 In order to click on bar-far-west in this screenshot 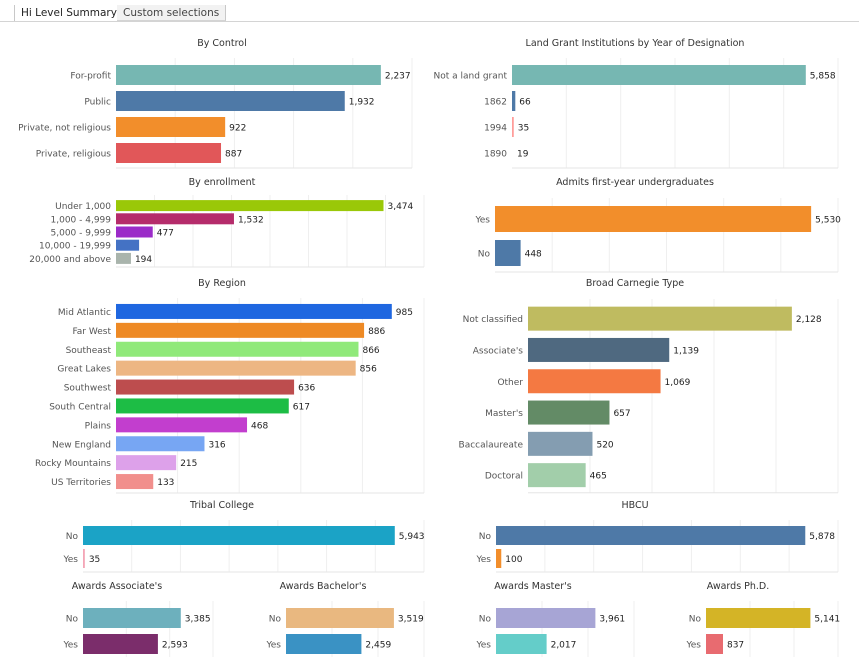, I will do `click(240, 330)`.